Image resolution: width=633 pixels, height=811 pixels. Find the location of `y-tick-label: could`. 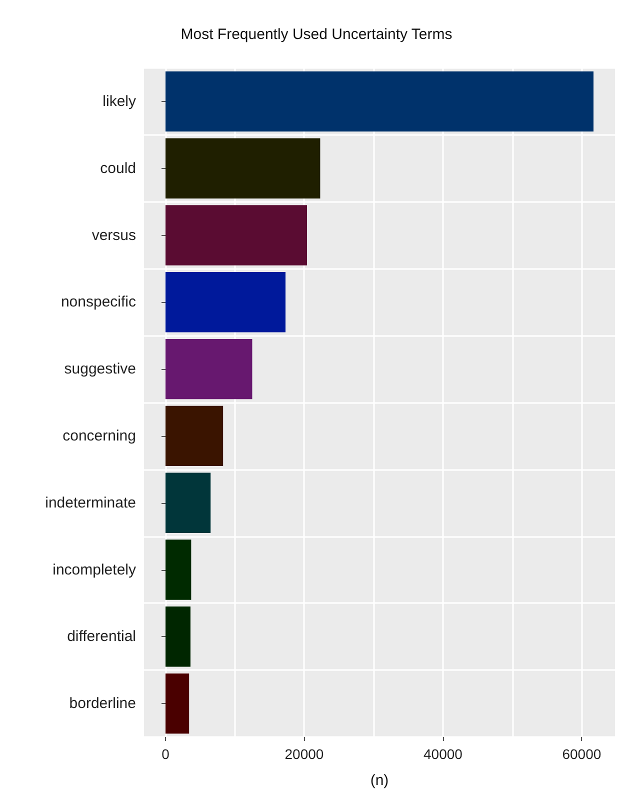

y-tick-label: could is located at coordinates (118, 168).